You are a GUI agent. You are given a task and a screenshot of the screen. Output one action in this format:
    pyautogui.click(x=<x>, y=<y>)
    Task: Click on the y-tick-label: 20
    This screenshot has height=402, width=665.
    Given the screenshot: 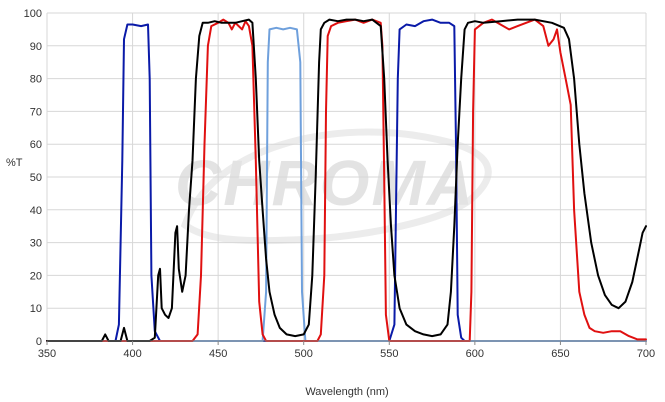 What is the action you would take?
    pyautogui.click(x=36, y=276)
    